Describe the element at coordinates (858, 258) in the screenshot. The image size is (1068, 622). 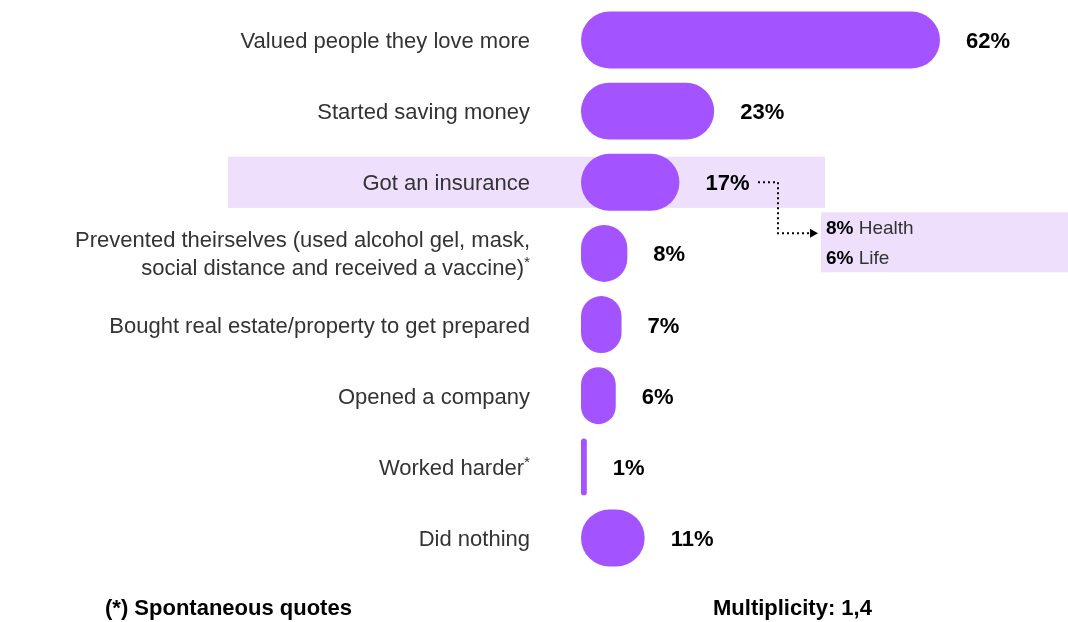
I see `annotation: 6% Life` at that location.